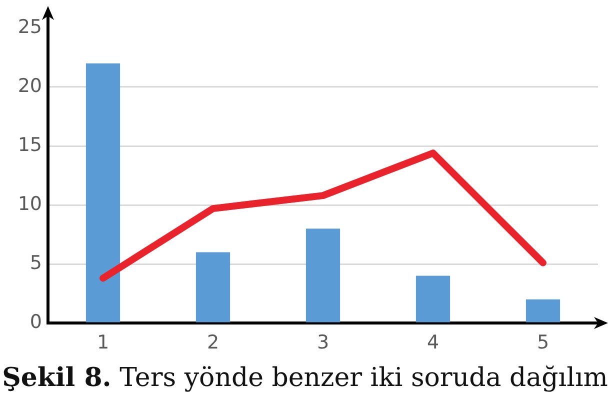 The image size is (610, 405). Describe the element at coordinates (433, 342) in the screenshot. I see `x-tick-label: 4` at that location.